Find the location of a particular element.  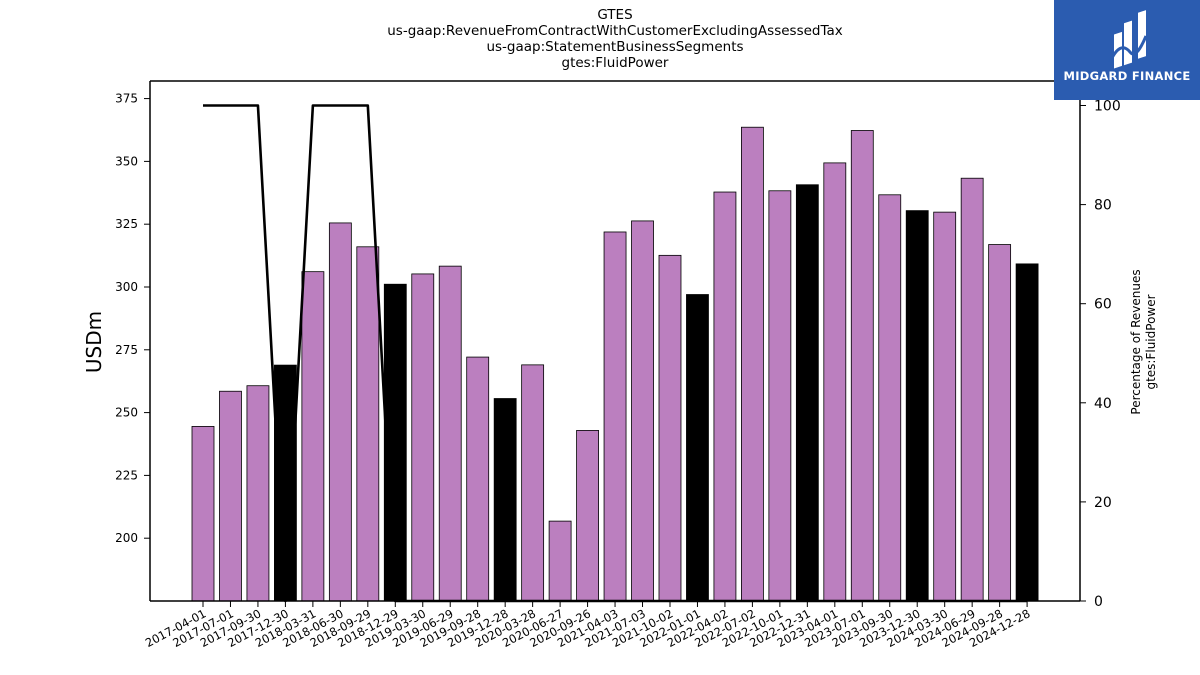

midgard-logo-icon is located at coordinates (1128, 39).